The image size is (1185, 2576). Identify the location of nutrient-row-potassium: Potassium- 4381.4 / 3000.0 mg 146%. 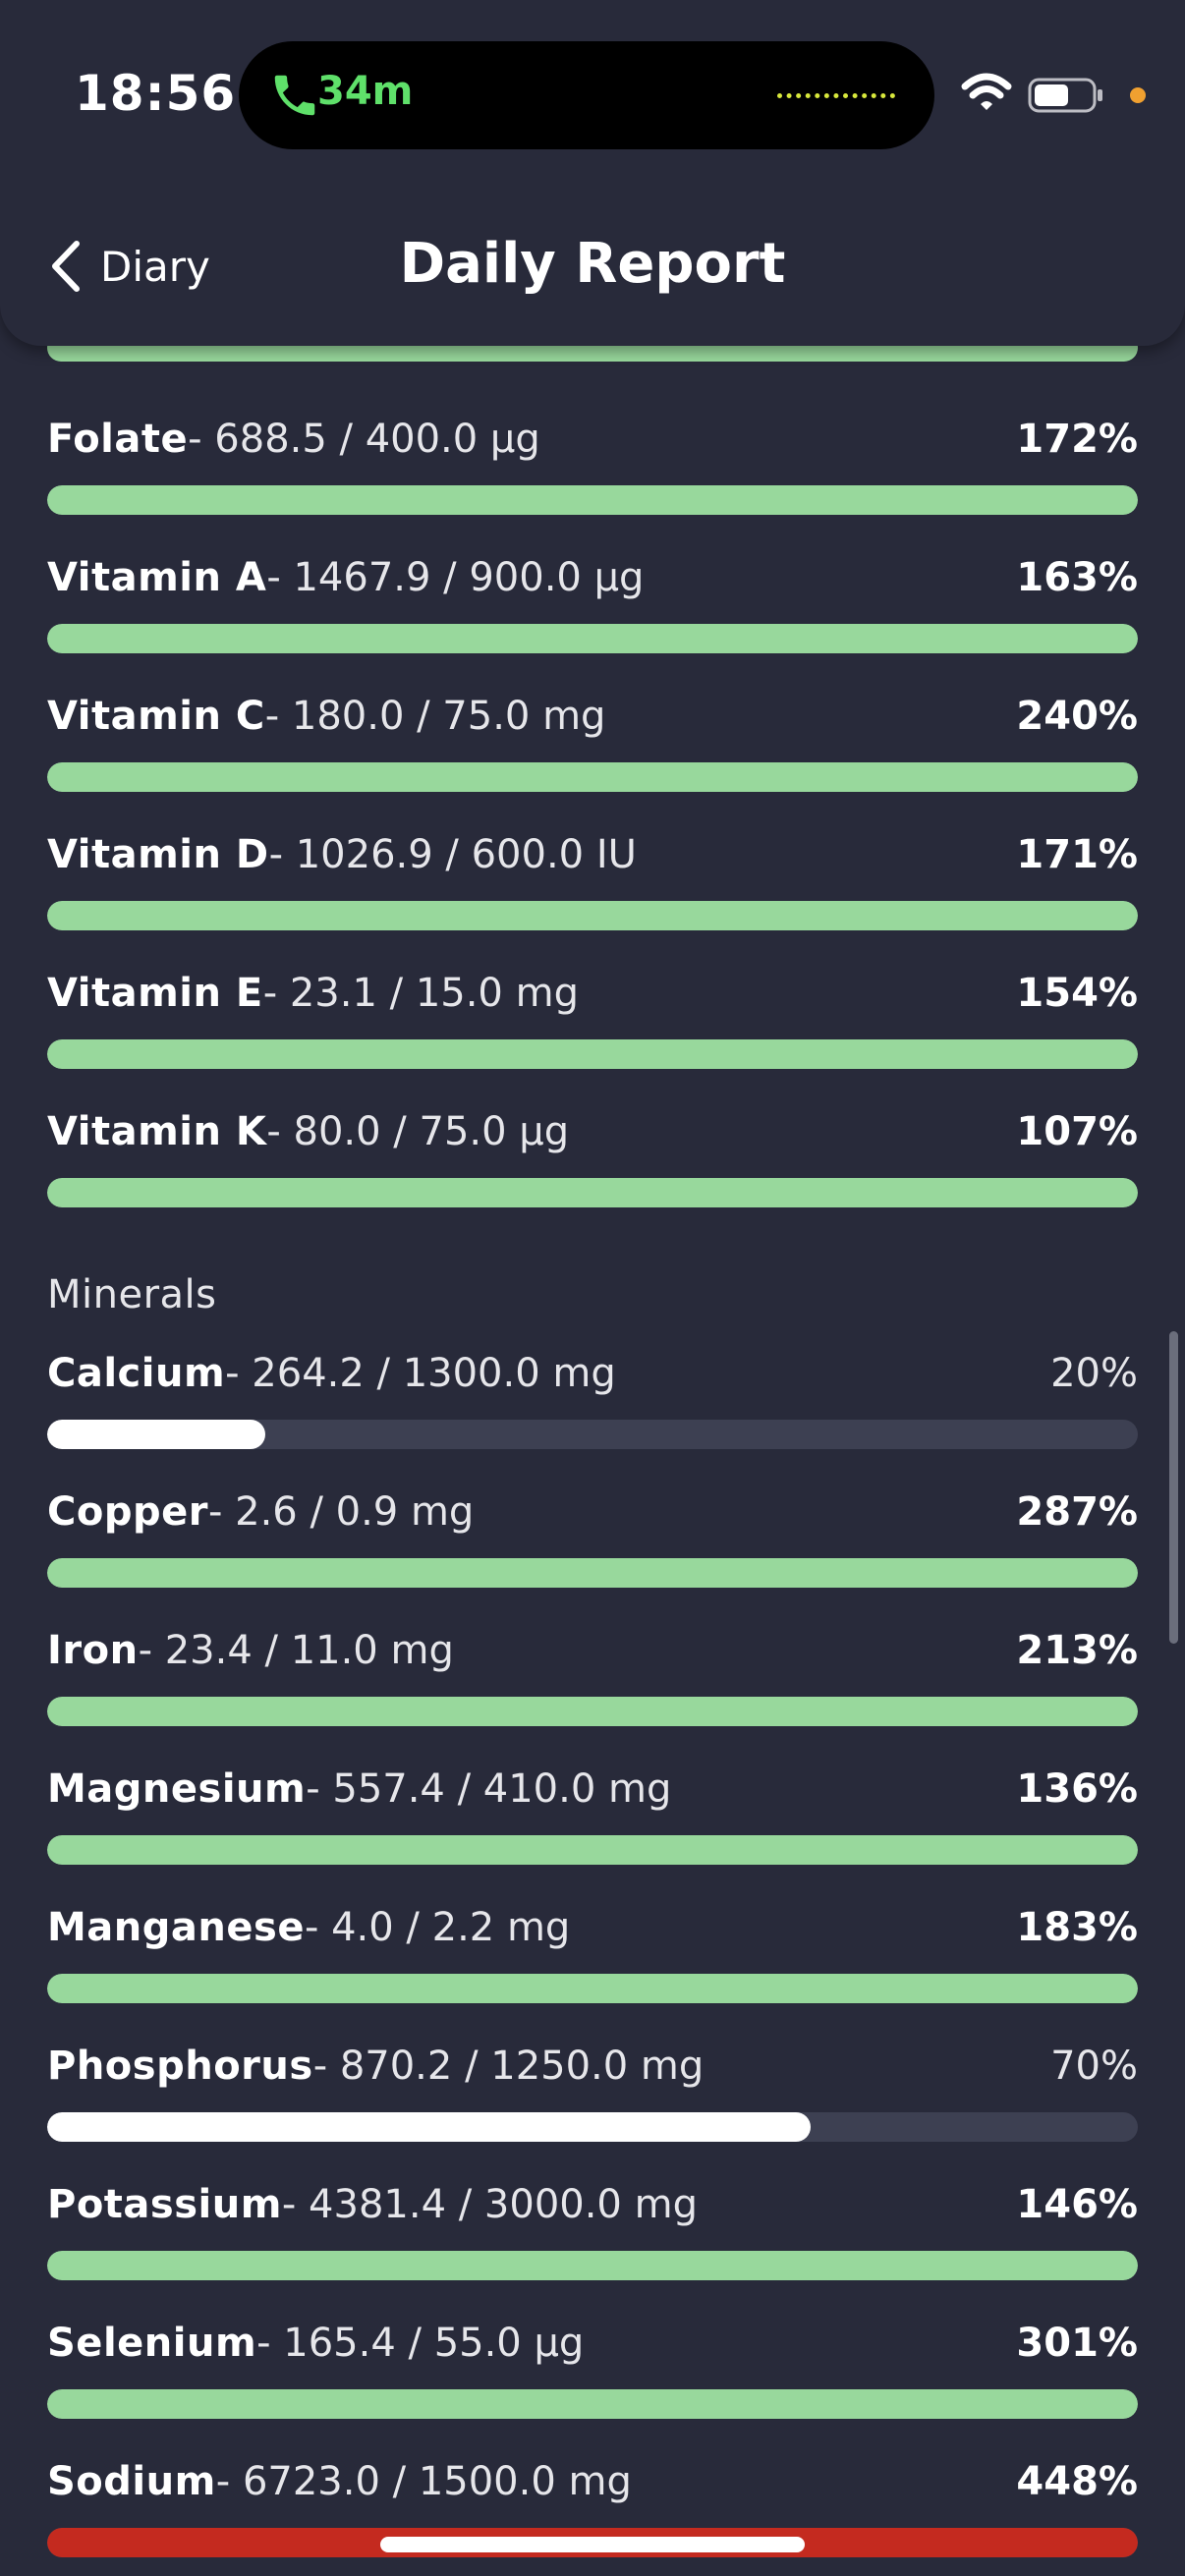
(592, 2225).